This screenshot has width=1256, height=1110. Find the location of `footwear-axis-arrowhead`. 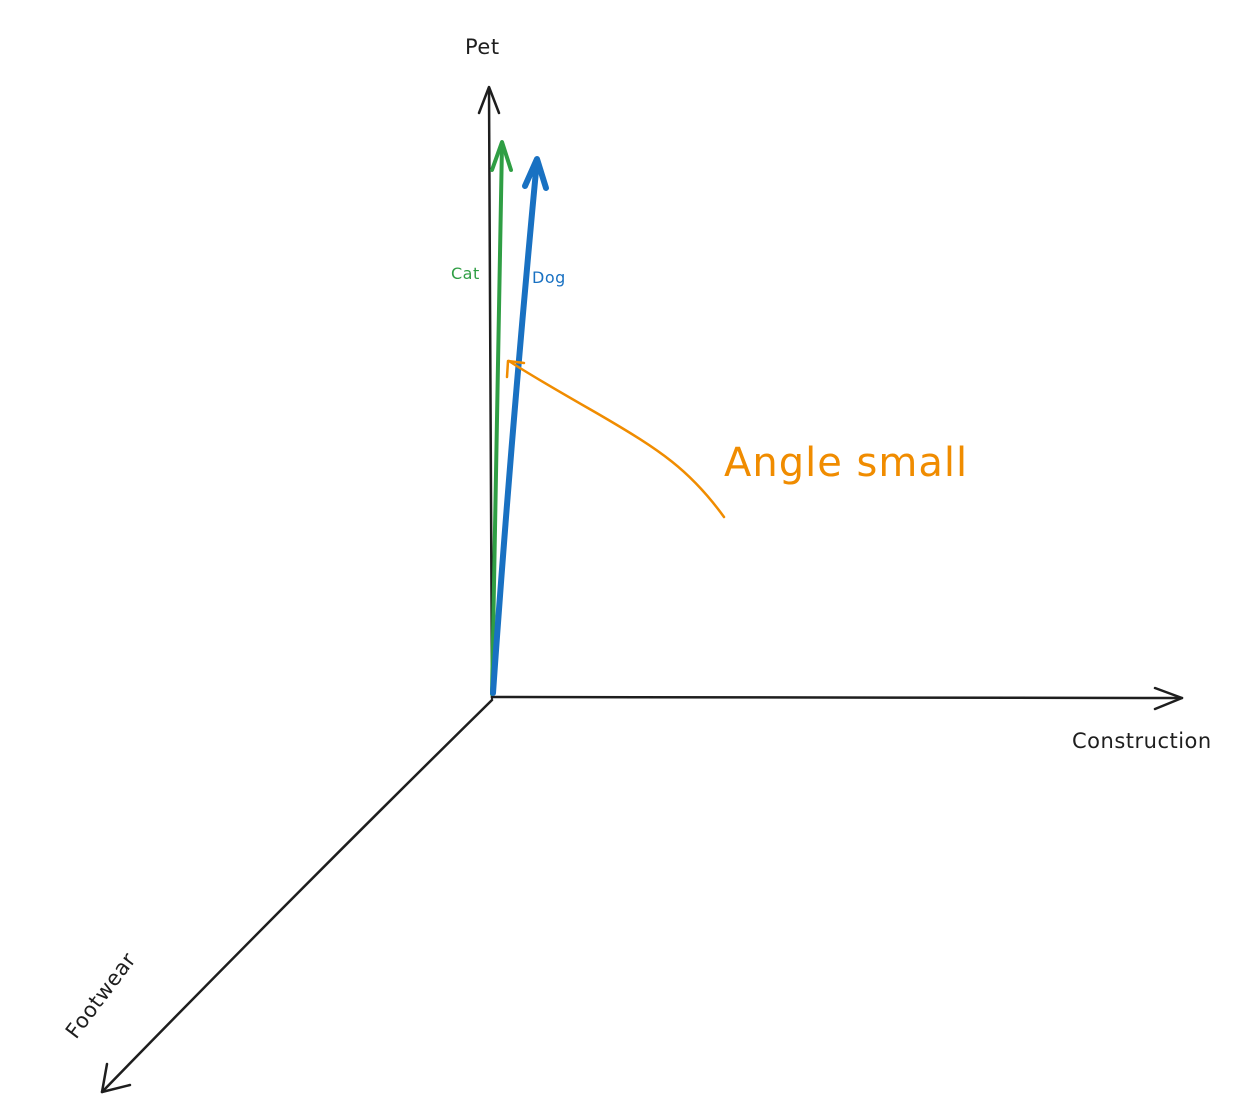

footwear-axis-arrowhead is located at coordinates (116, 1078).